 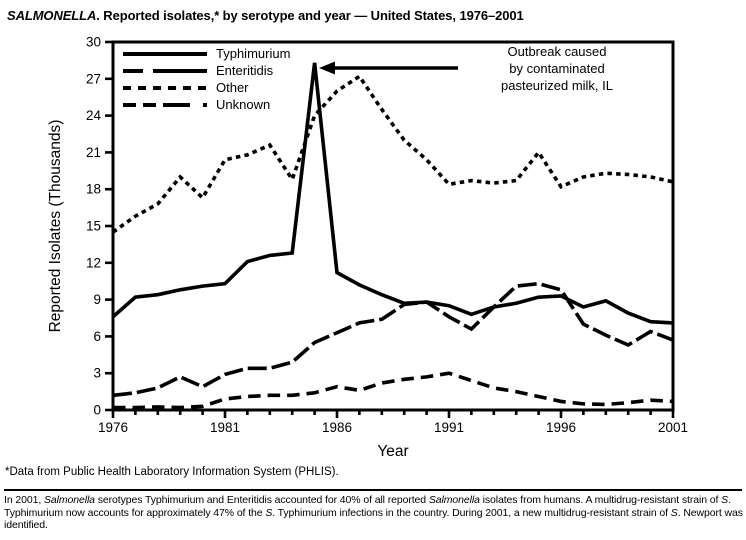 I want to click on y-axis-tick-label: 18, so click(x=93, y=189).